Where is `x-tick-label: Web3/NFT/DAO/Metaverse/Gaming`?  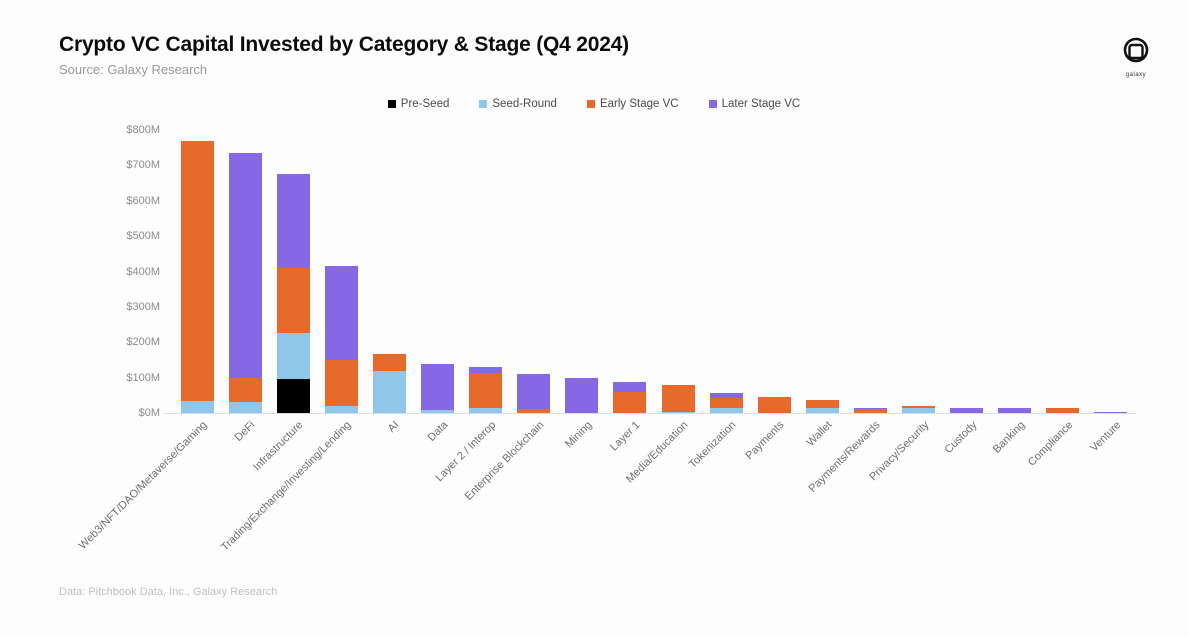 x-tick-label: Web3/NFT/DAO/Metaverse/Gaming is located at coordinates (143, 485).